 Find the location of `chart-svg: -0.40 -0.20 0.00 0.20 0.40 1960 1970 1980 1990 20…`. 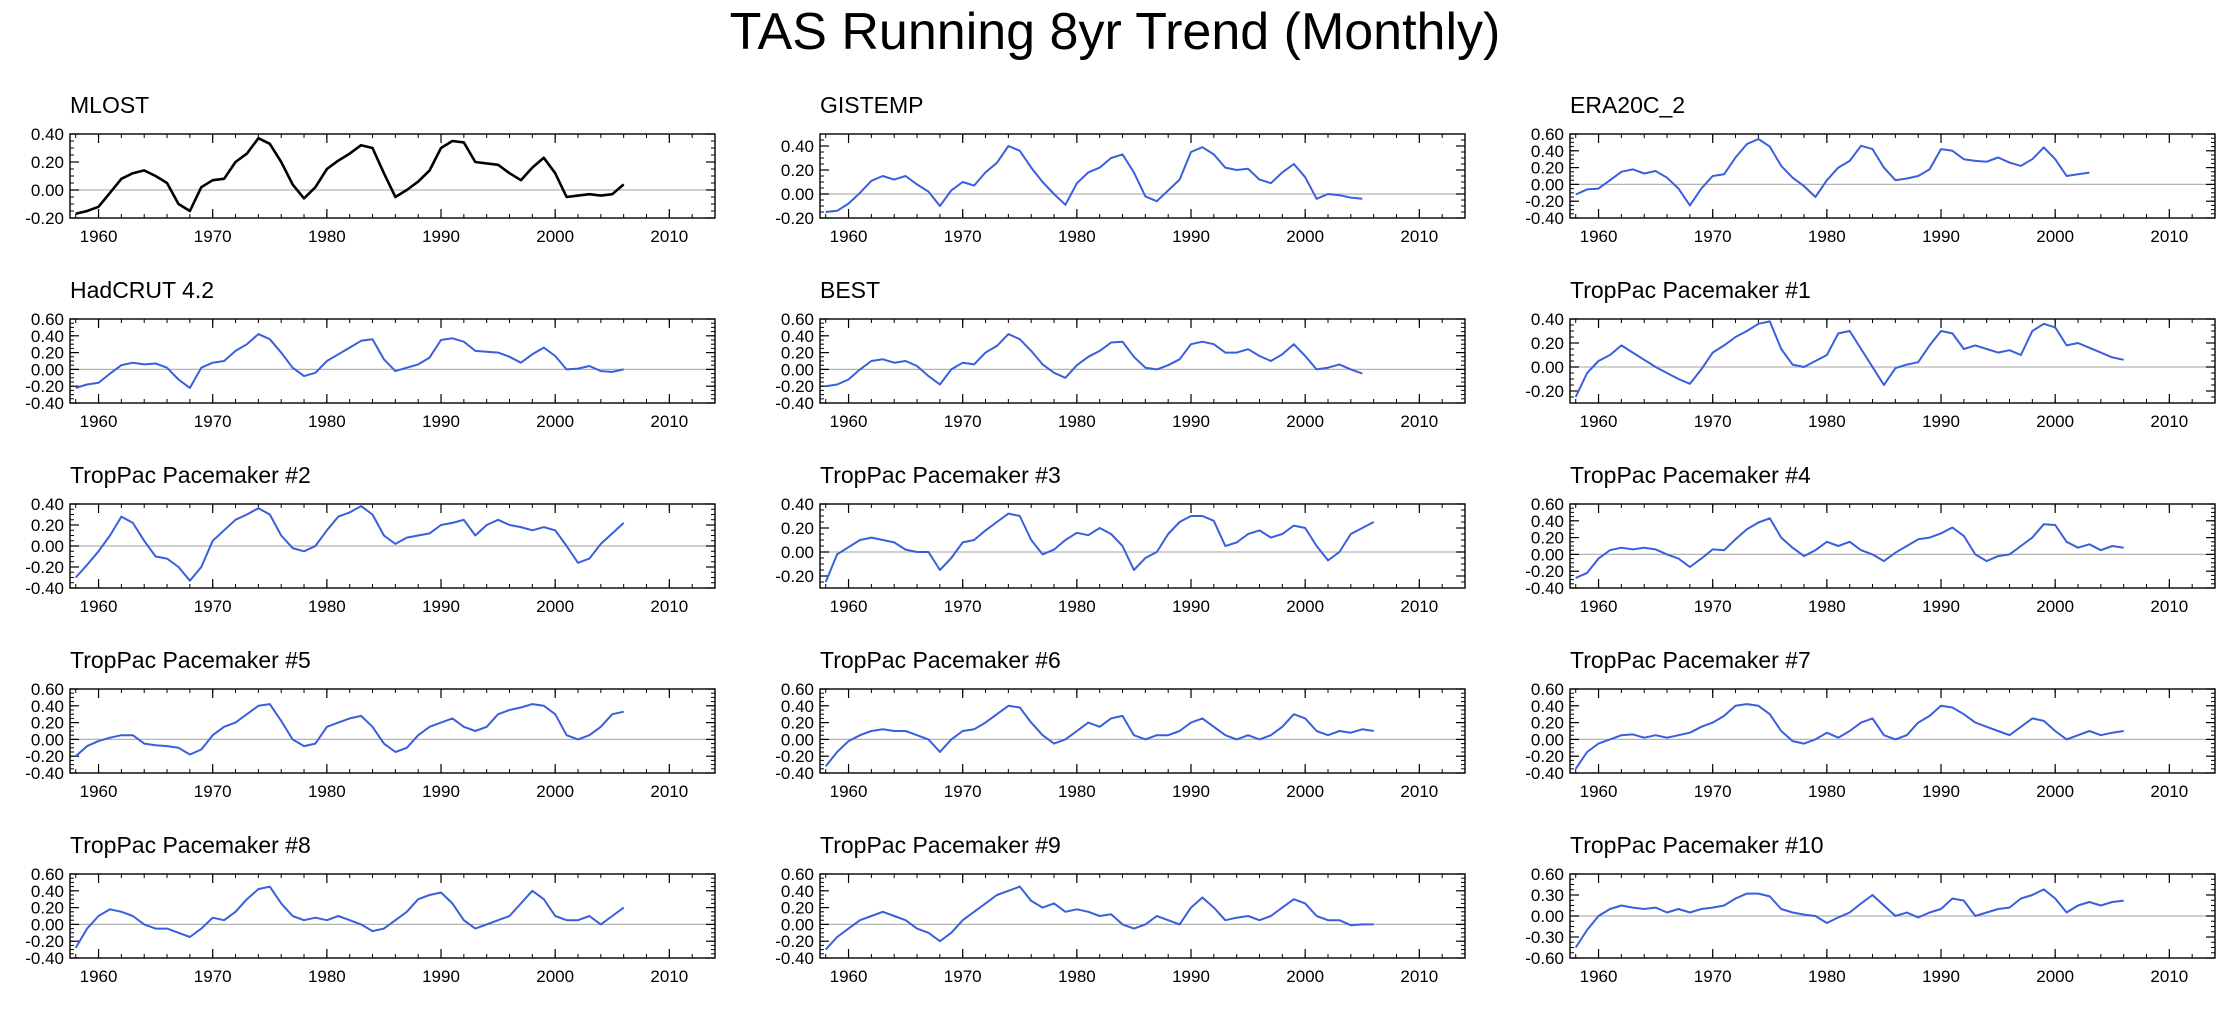

chart-svg: -0.40 -0.20 0.00 0.20 0.40 1960 1970 1980 1990 20… is located at coordinates (370, 555).